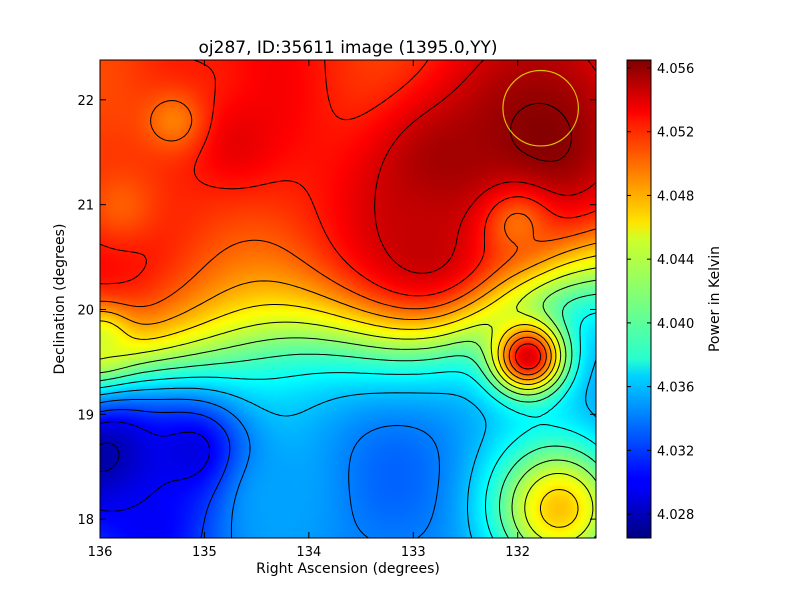 Image resolution: width=800 pixels, height=600 pixels. Describe the element at coordinates (204, 552) in the screenshot. I see `x-tick-label: 135` at that location.